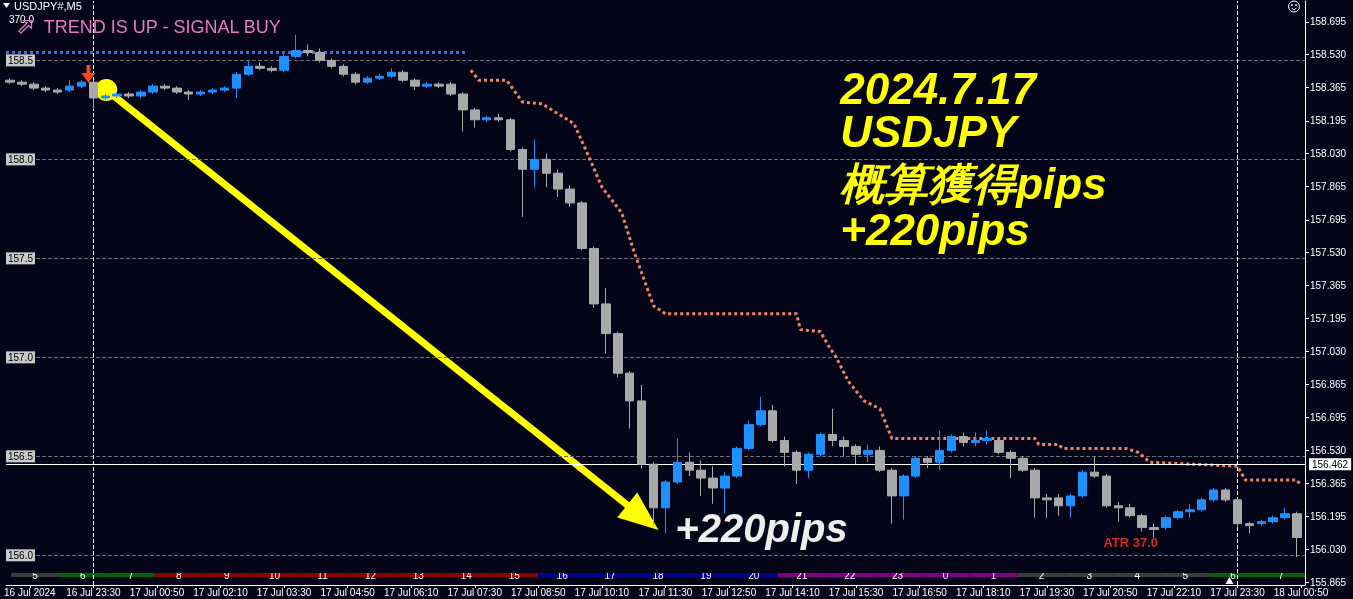 The image size is (1353, 599). What do you see at coordinates (30, 592) in the screenshot?
I see `x-tick-label: 16 Jul 2024` at bounding box center [30, 592].